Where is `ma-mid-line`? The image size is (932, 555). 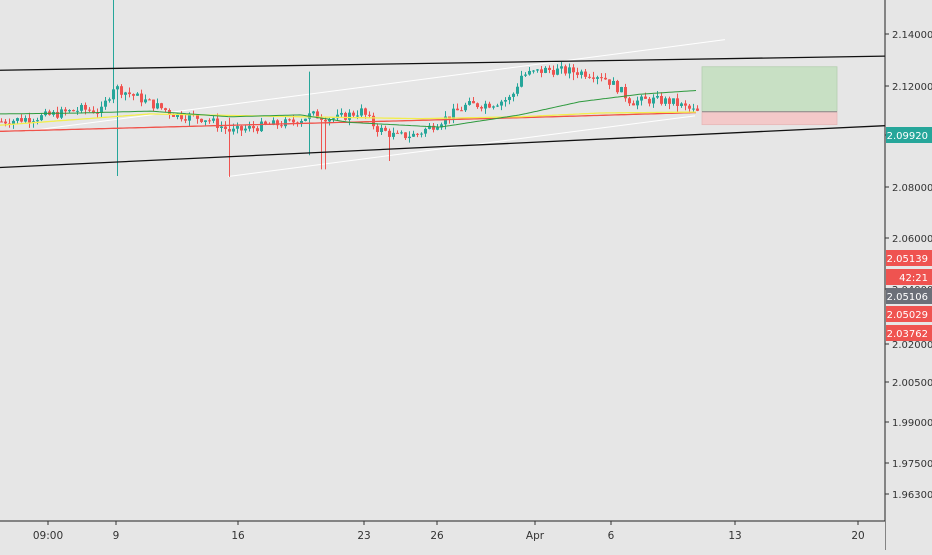 ma-mid-line is located at coordinates (348, 118).